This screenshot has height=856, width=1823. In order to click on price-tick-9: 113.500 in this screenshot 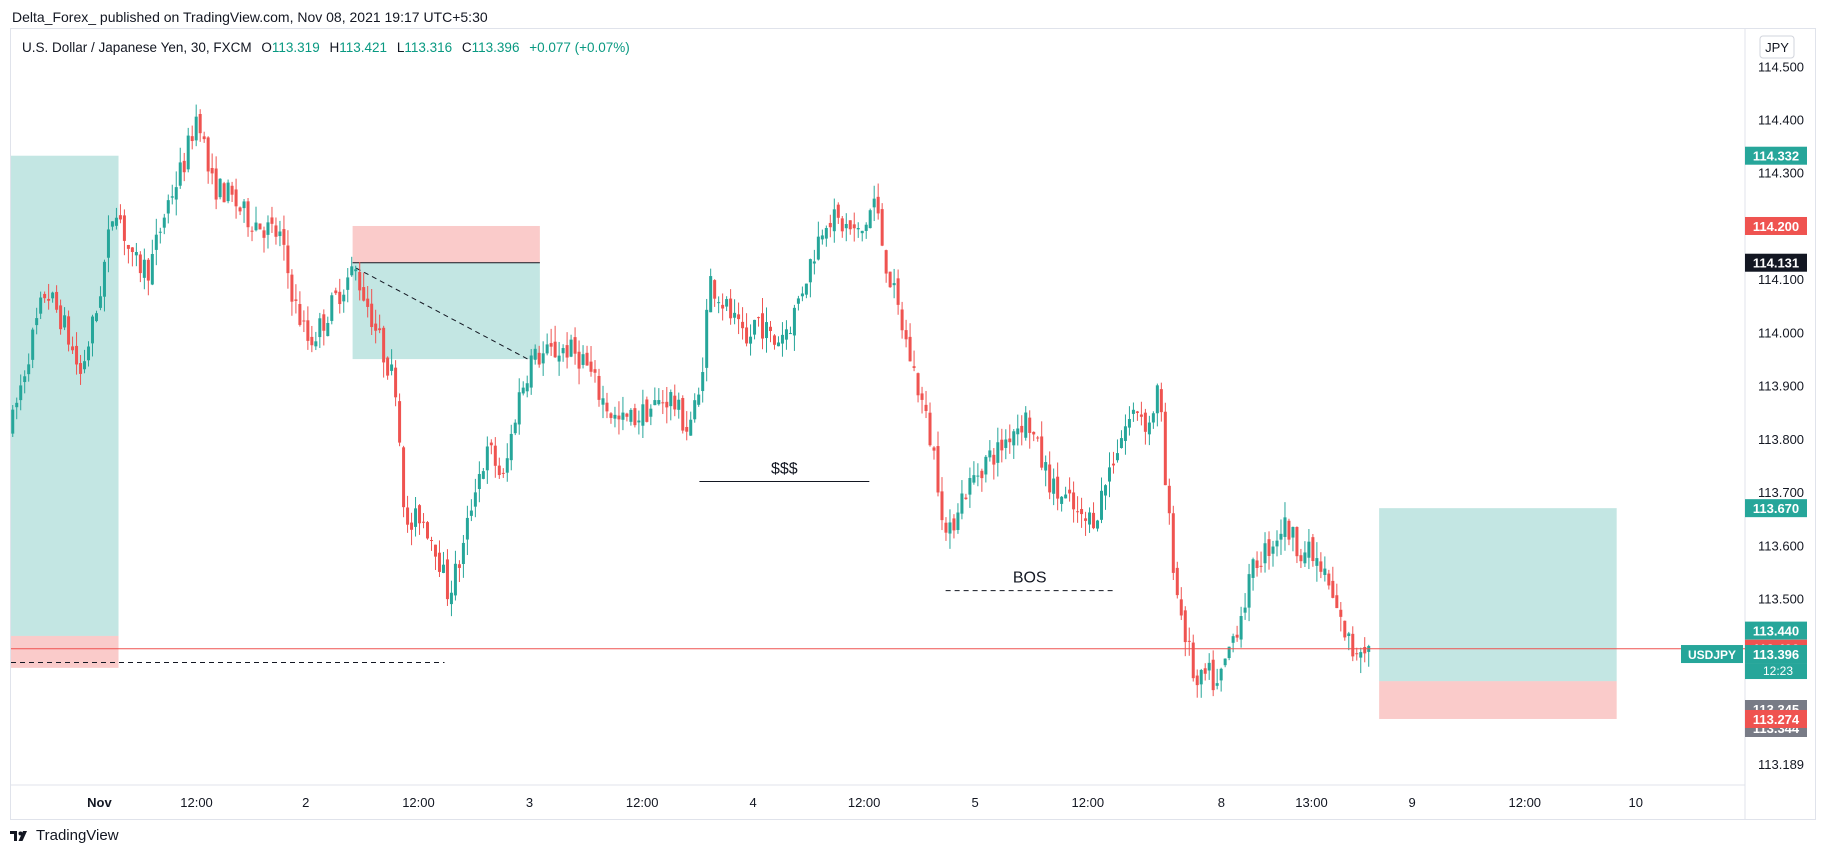, I will do `click(1781, 599)`.